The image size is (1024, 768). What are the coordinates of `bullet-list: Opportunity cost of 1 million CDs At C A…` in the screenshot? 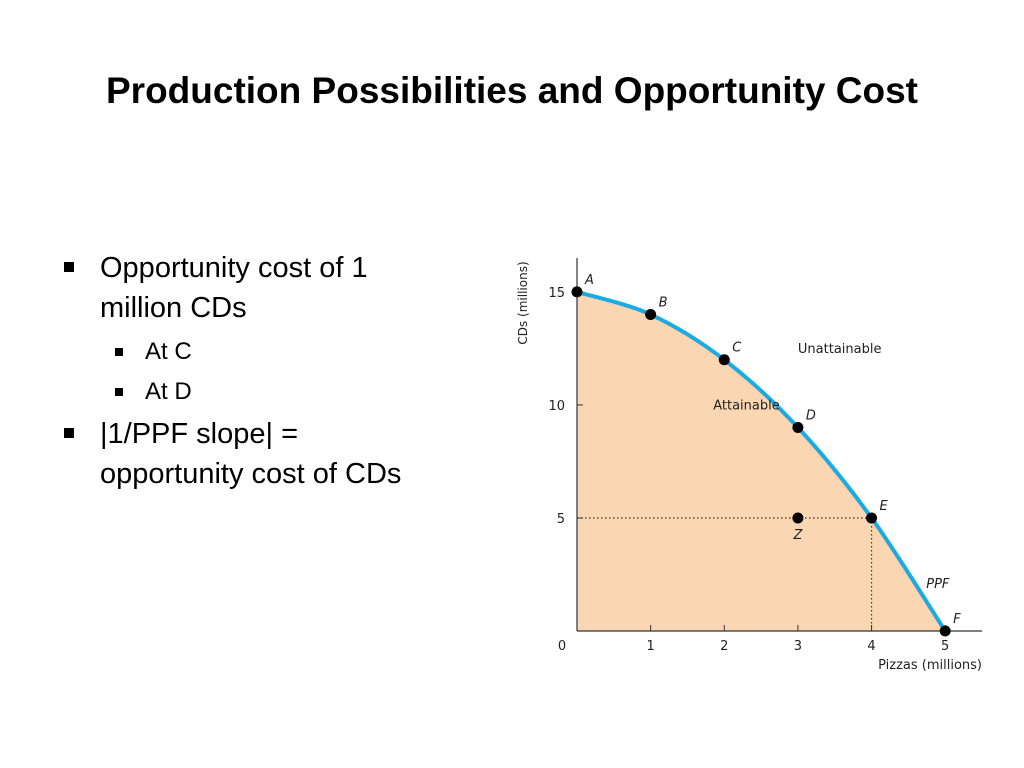 It's located at (272, 373).